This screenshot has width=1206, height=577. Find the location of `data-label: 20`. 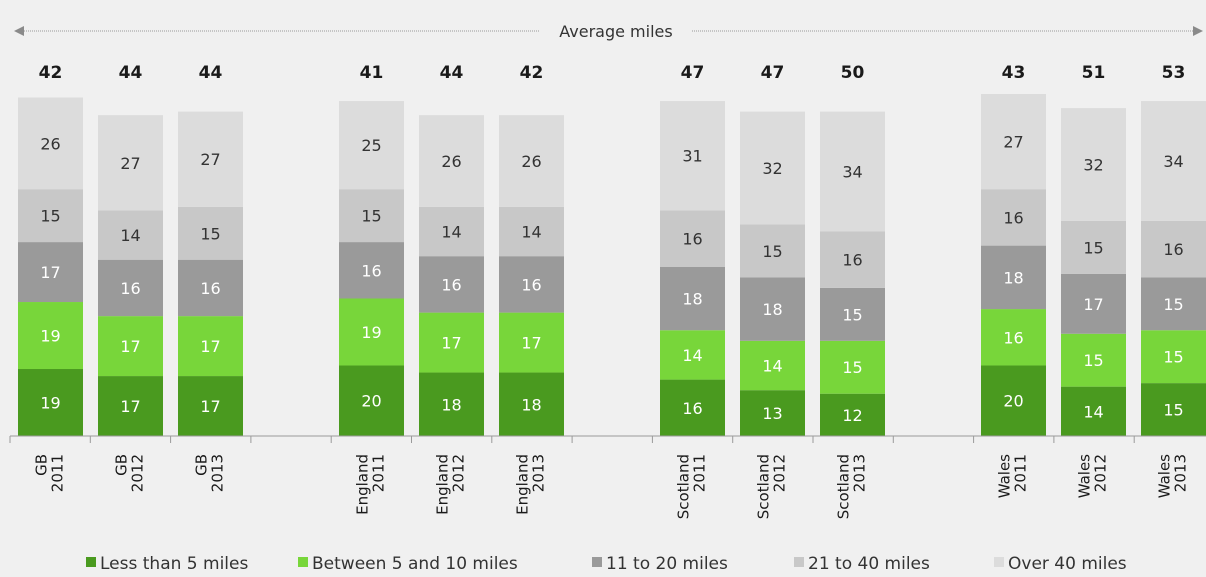

data-label: 20 is located at coordinates (1013, 401).